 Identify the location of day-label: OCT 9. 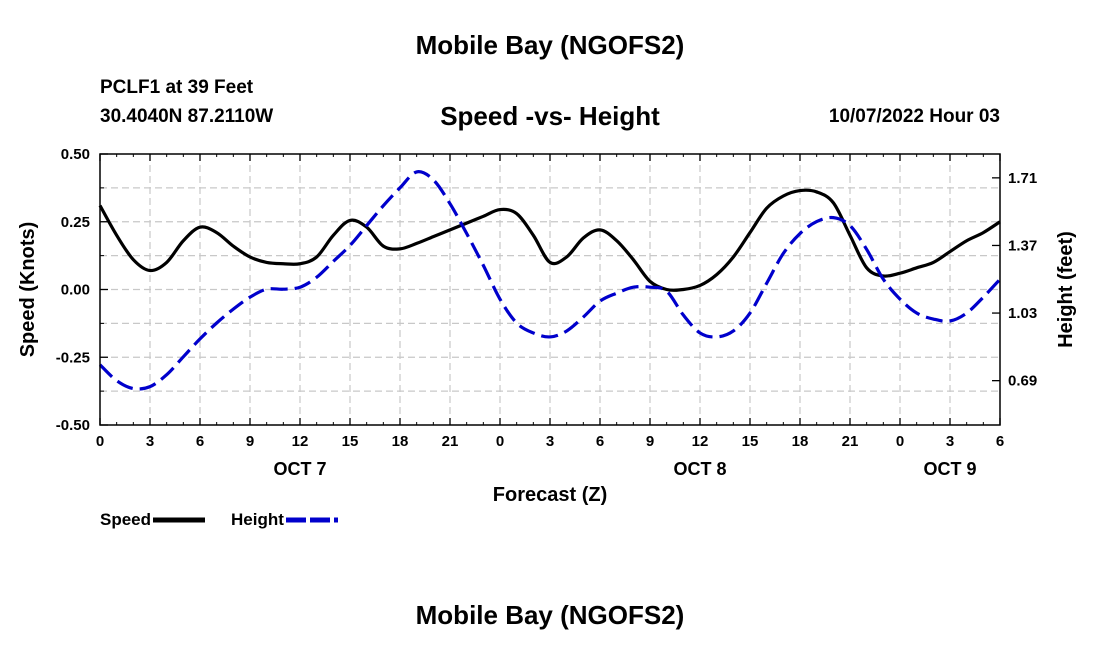
(949, 469).